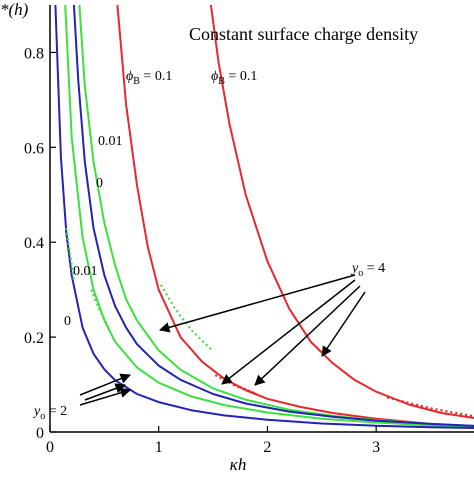 The width and height of the screenshot is (474, 479). I want to click on annotation-0.01-upper: 0.01, so click(110, 141).